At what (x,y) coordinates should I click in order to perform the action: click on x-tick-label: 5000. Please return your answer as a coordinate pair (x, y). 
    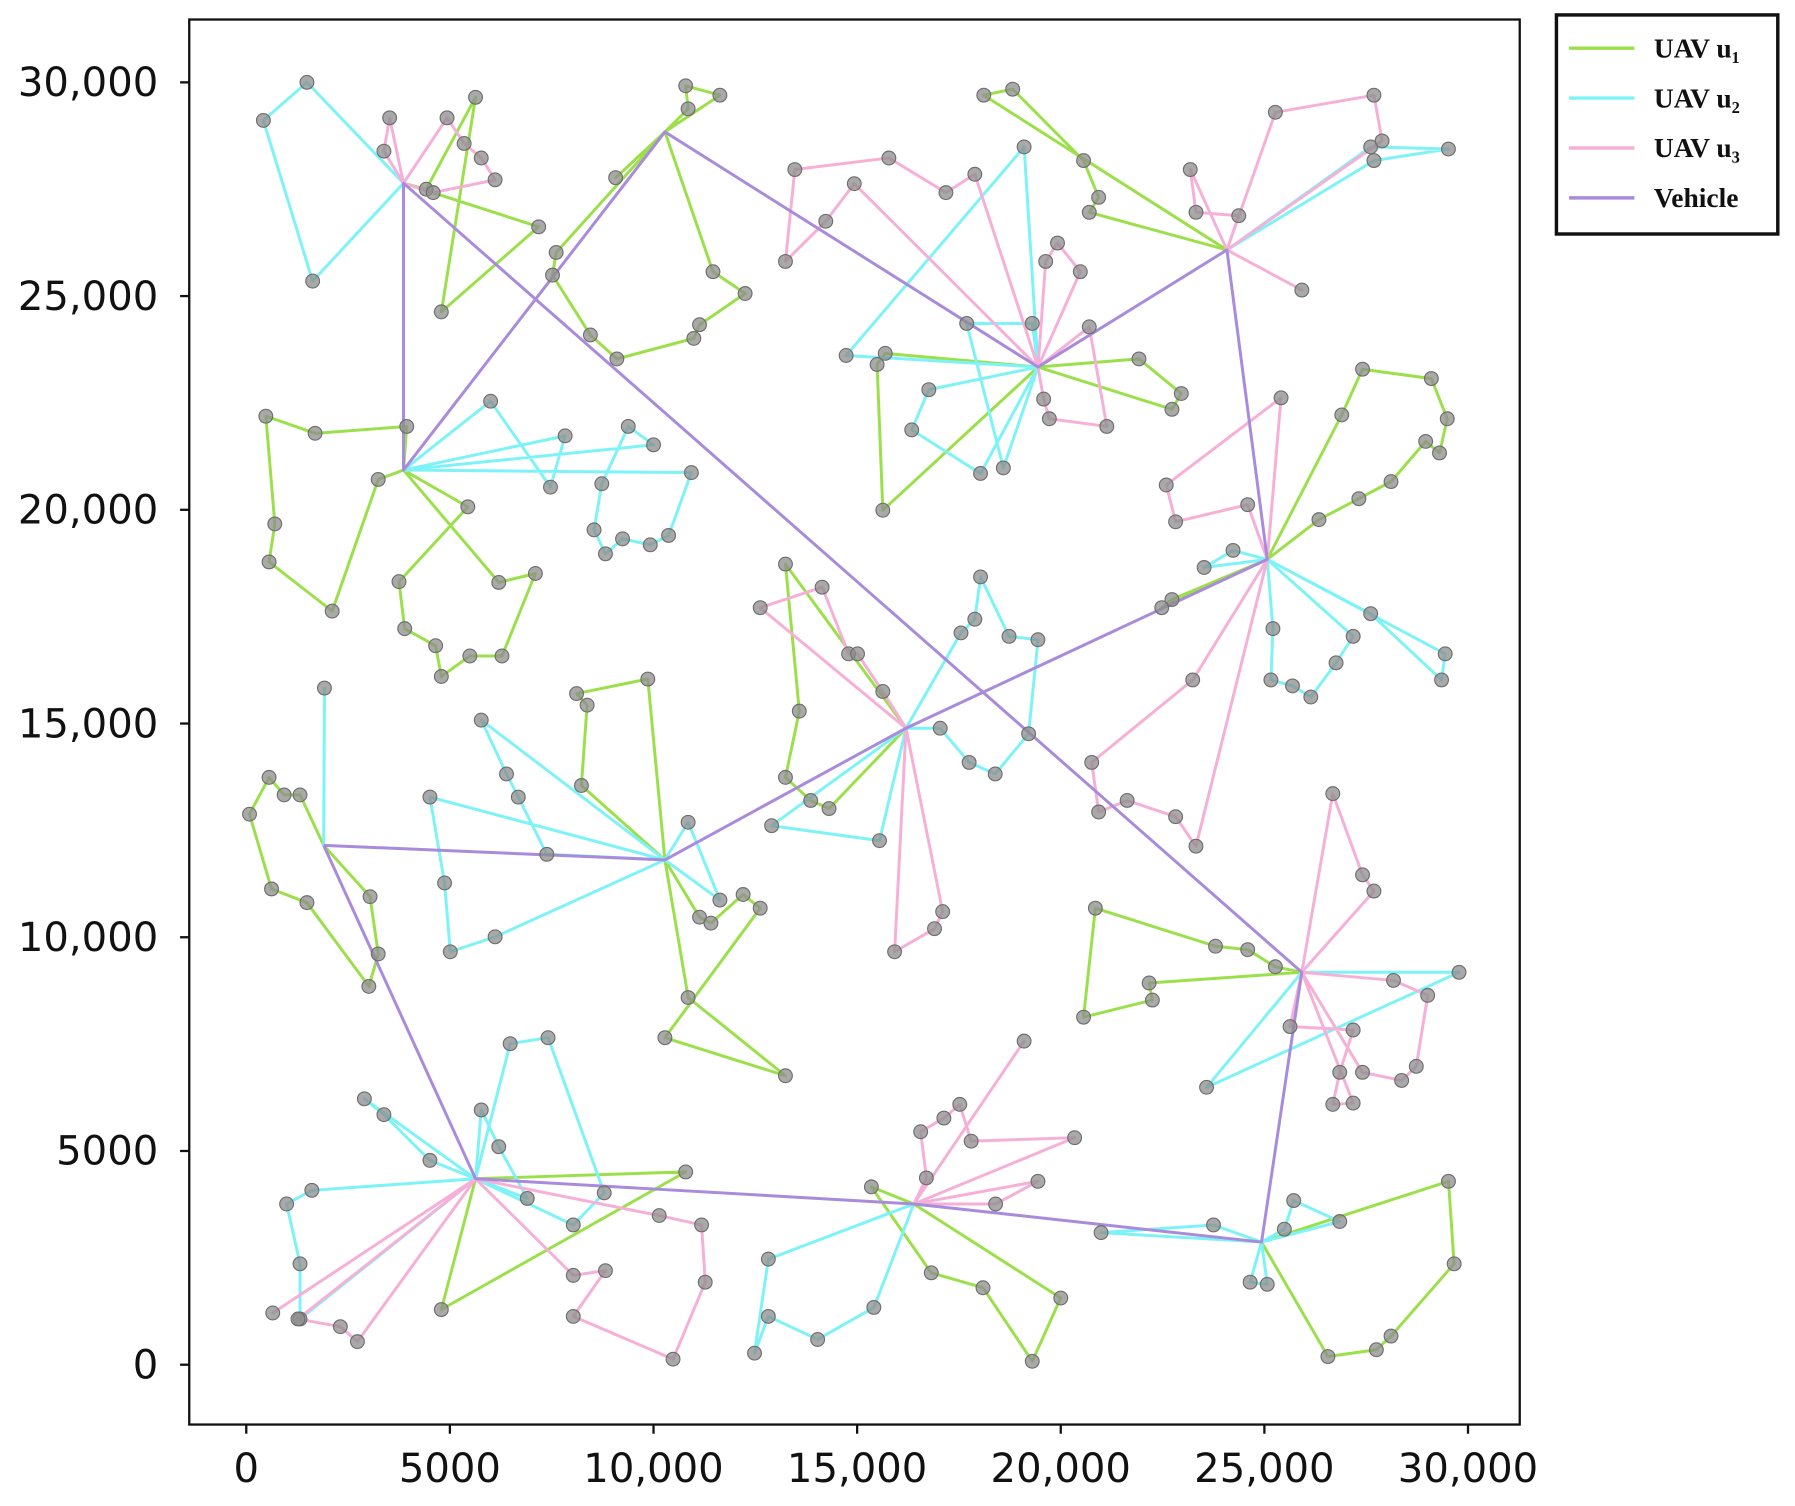
    Looking at the image, I should click on (450, 1469).